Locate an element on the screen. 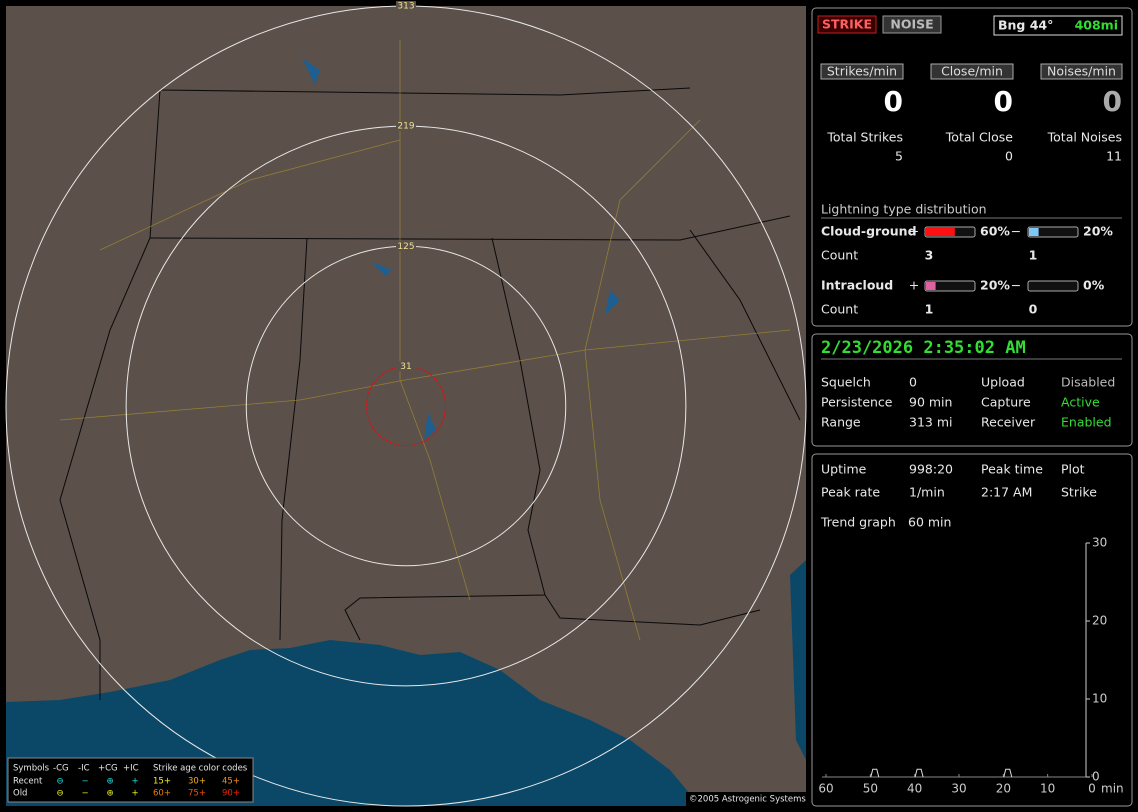 The width and height of the screenshot is (1138, 812). stat-cell: 2:17 AM is located at coordinates (1006, 492).